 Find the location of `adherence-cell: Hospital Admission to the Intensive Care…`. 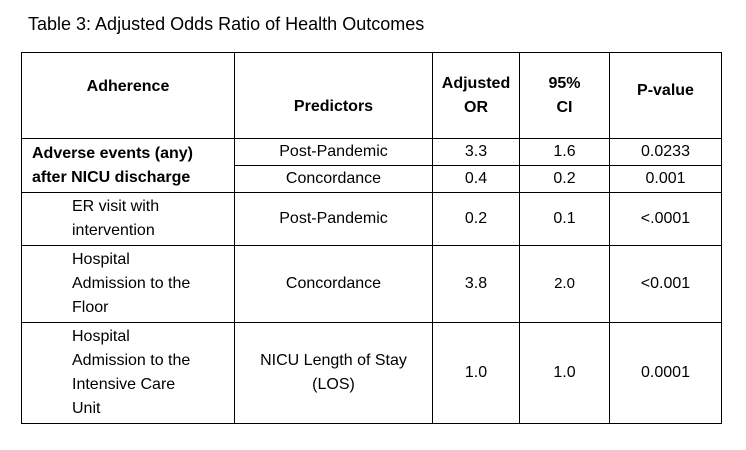

adherence-cell: Hospital Admission to the Intensive Care… is located at coordinates (128, 373).